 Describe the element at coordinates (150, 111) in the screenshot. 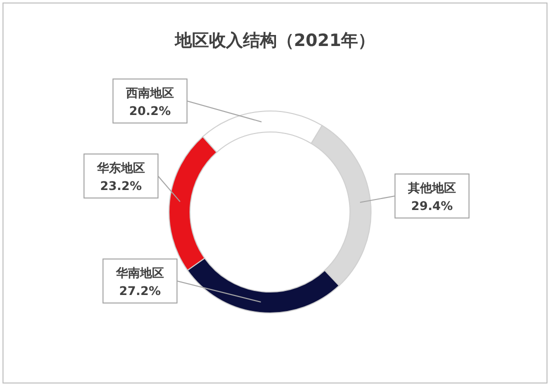

I see `data-label: 20.2%` at that location.